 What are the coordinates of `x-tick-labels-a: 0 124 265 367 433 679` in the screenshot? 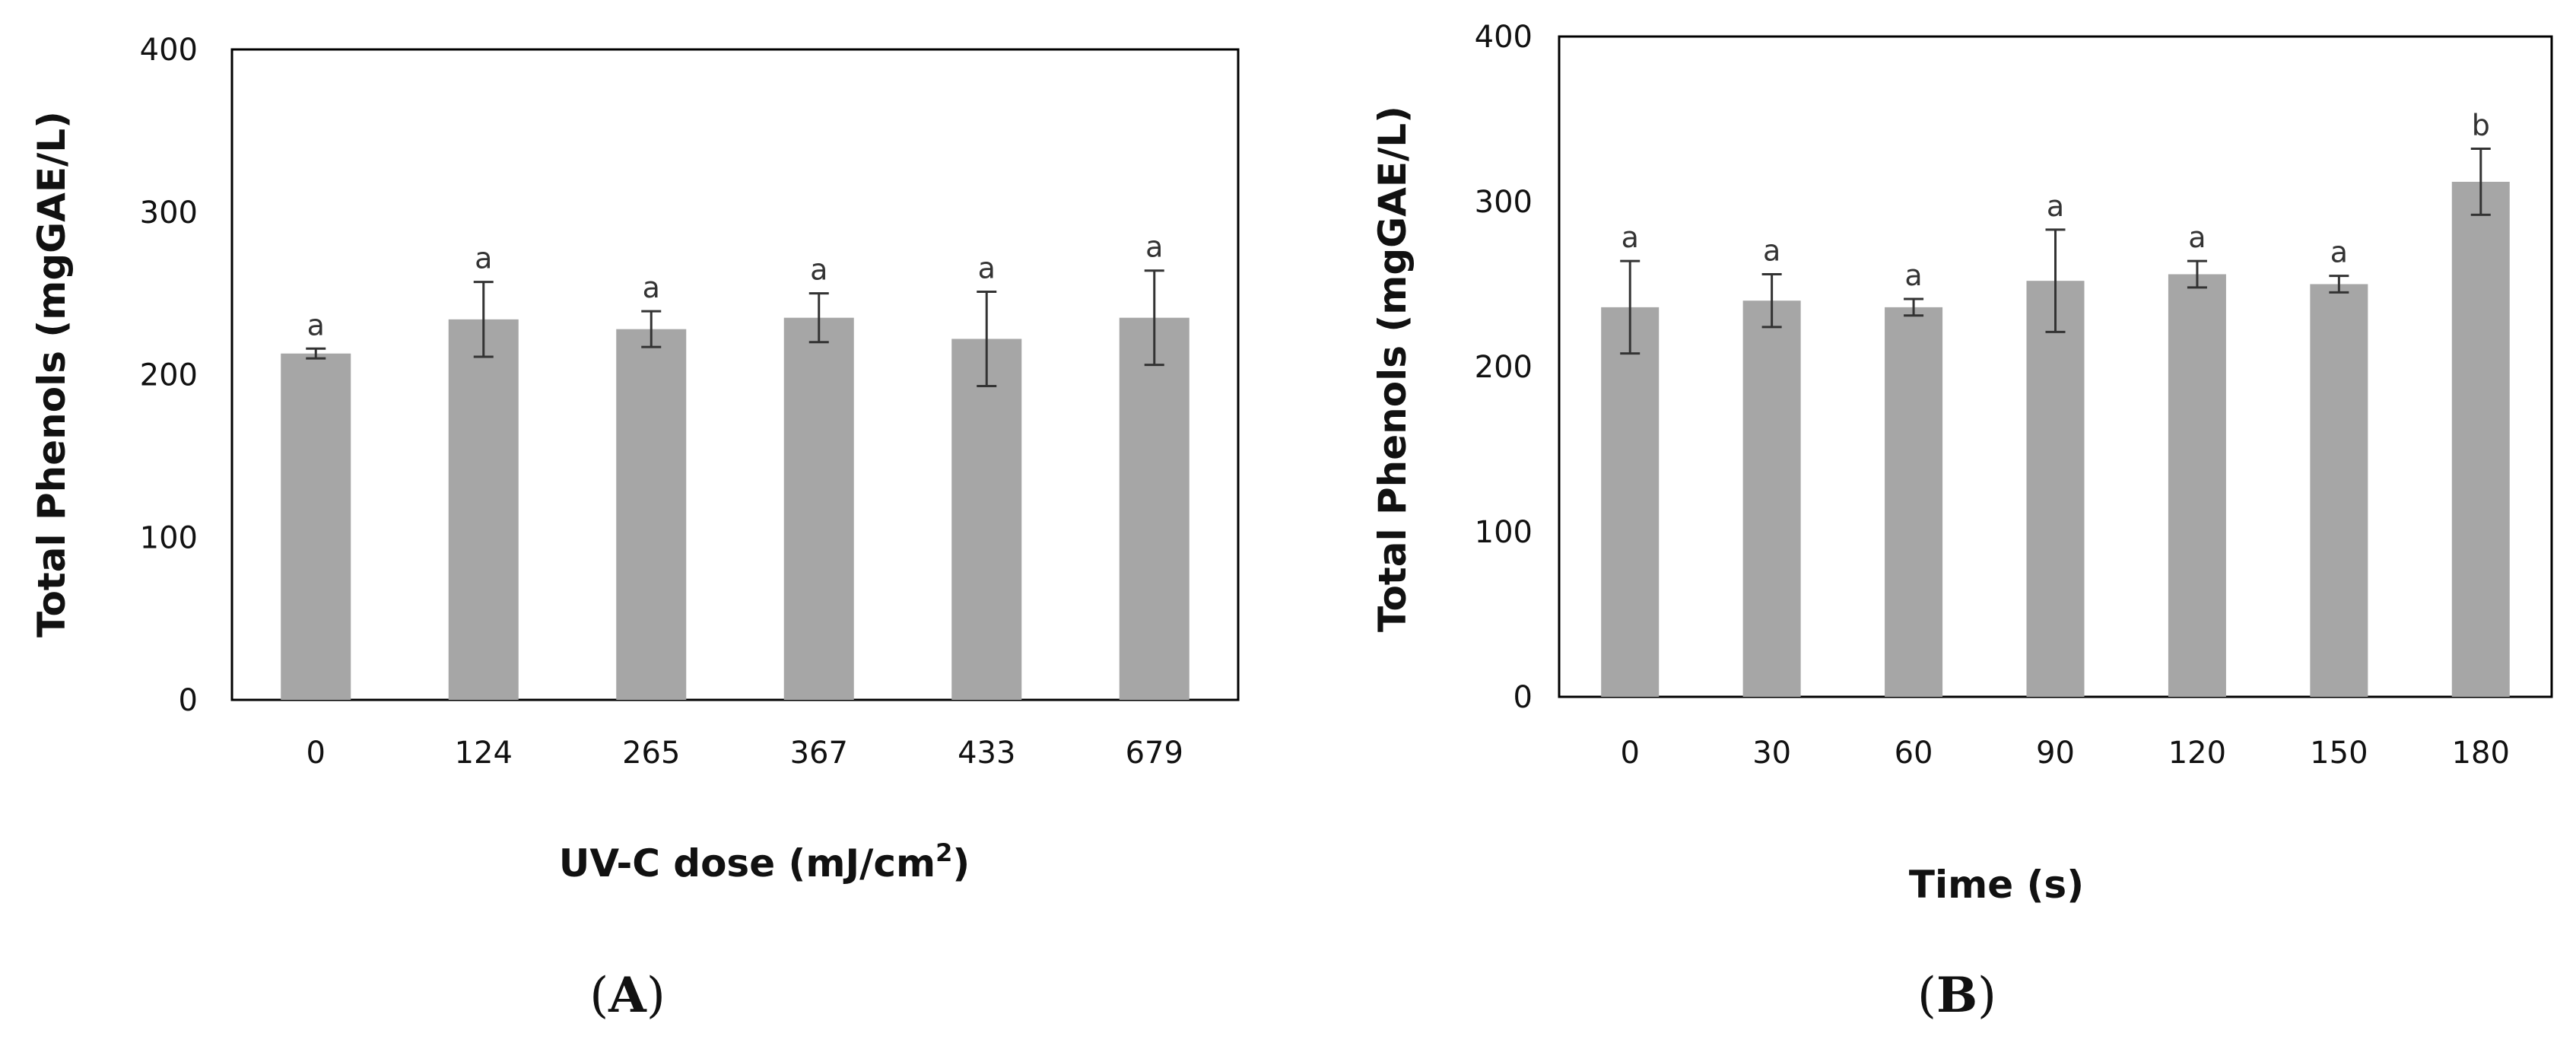 It's located at (745, 753).